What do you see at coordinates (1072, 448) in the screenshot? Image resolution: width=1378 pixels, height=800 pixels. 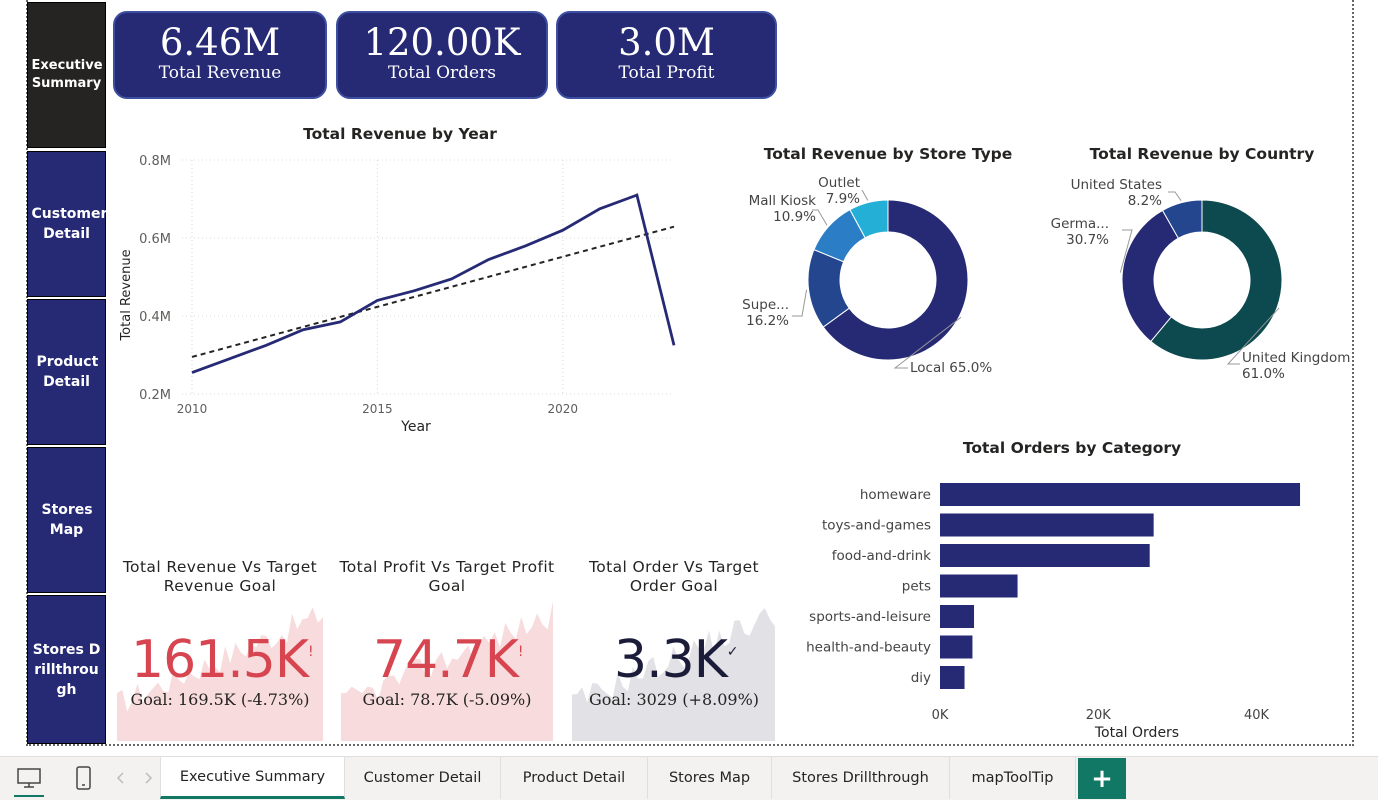 I see `bar-chart-title: Total Orders by Category` at bounding box center [1072, 448].